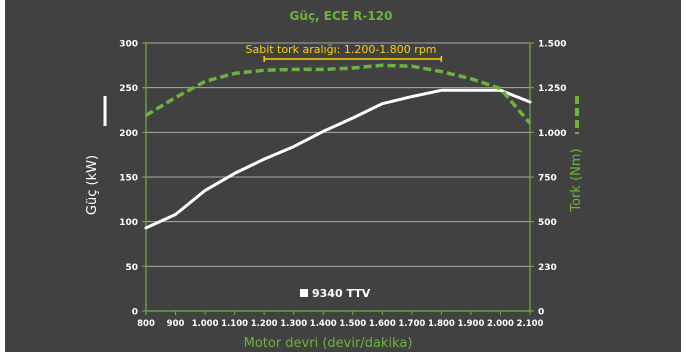 This screenshot has width=686, height=358. I want to click on x-tick-label: 1.500, so click(352, 324).